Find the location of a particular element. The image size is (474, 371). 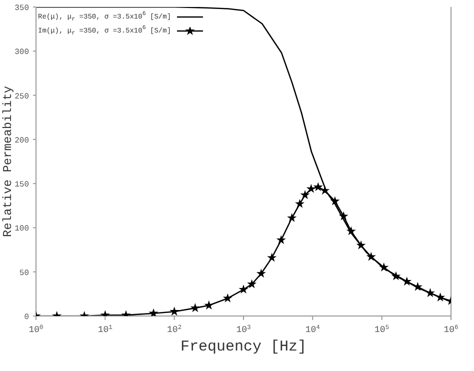

x-tick-label: 10$^{1}$ is located at coordinates (105, 329).